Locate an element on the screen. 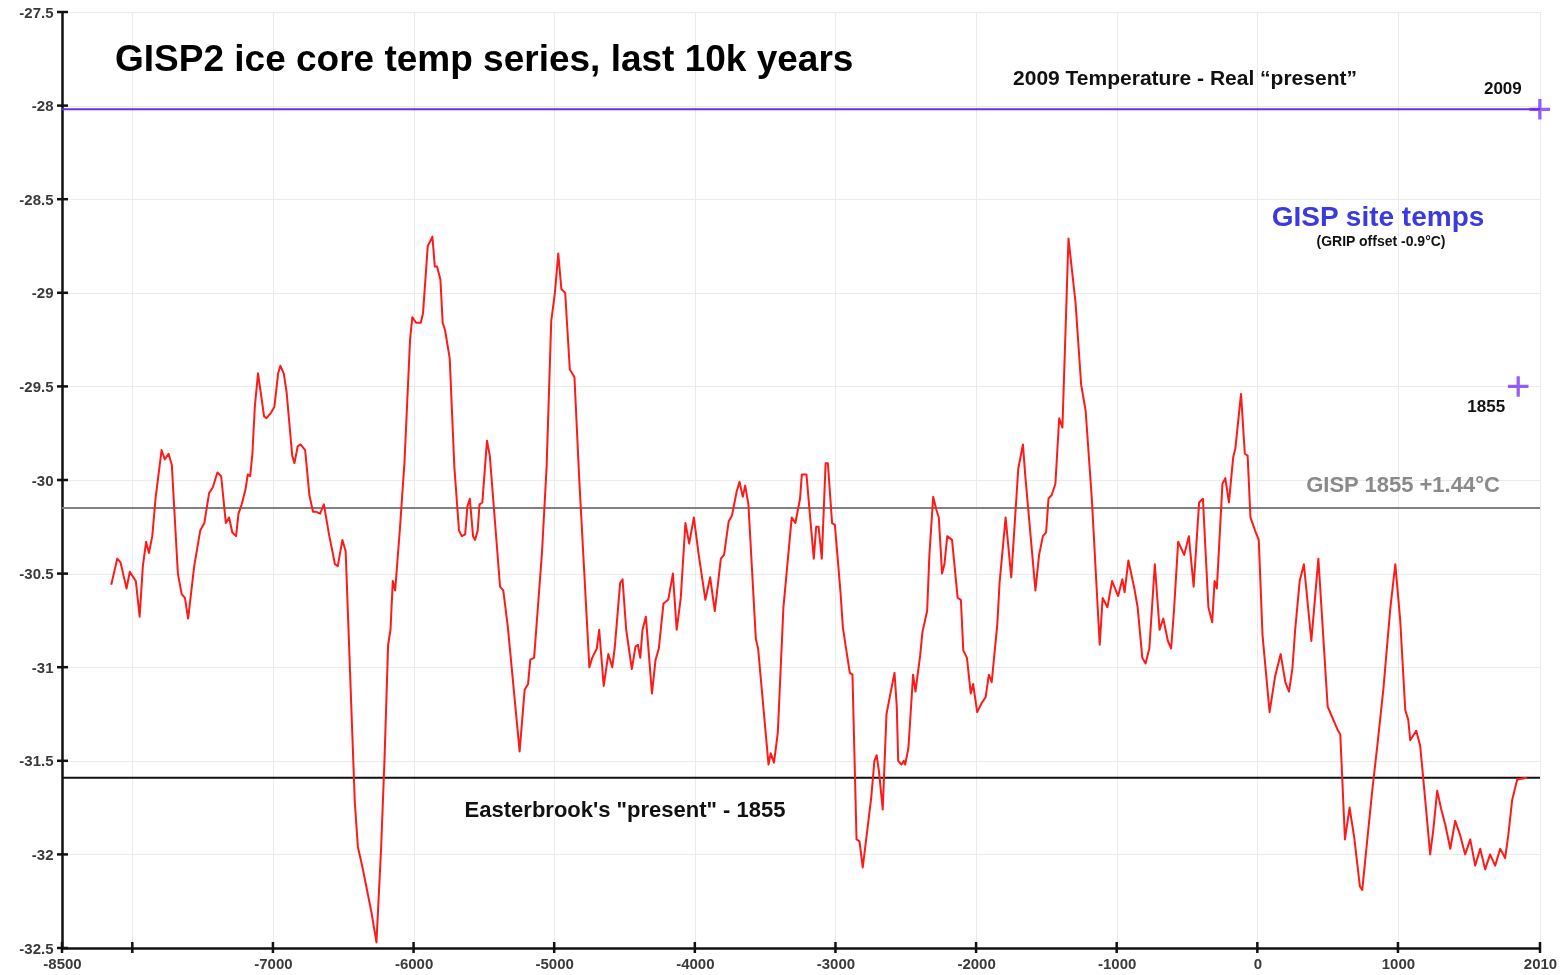 The image size is (1567, 975). x-tick-label: -4000 is located at coordinates (695, 963).